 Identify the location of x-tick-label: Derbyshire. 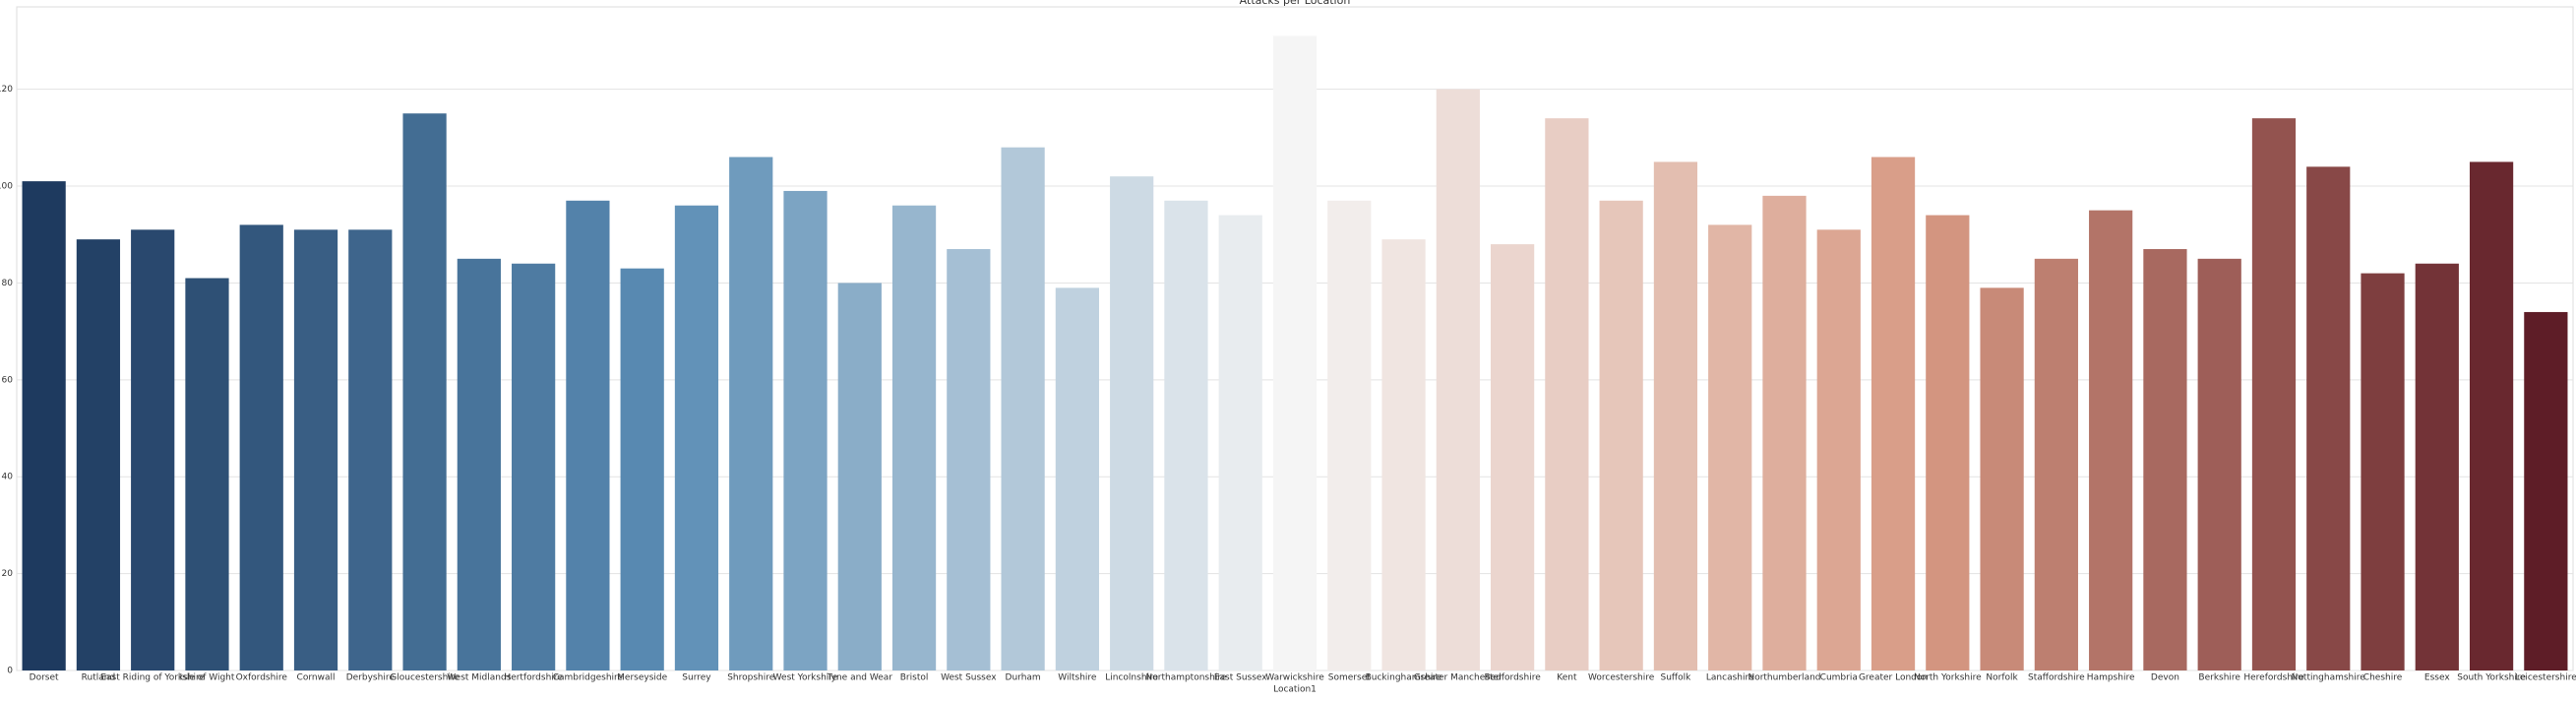
(371, 678).